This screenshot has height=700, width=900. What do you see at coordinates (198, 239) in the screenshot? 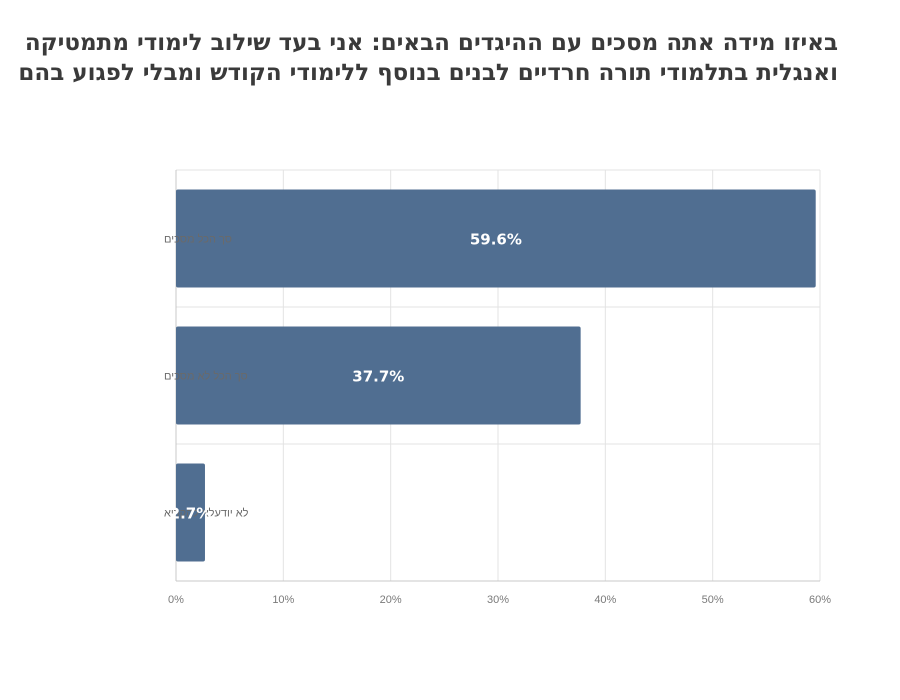
I see `category-label: סך הכל מסכים` at bounding box center [198, 239].